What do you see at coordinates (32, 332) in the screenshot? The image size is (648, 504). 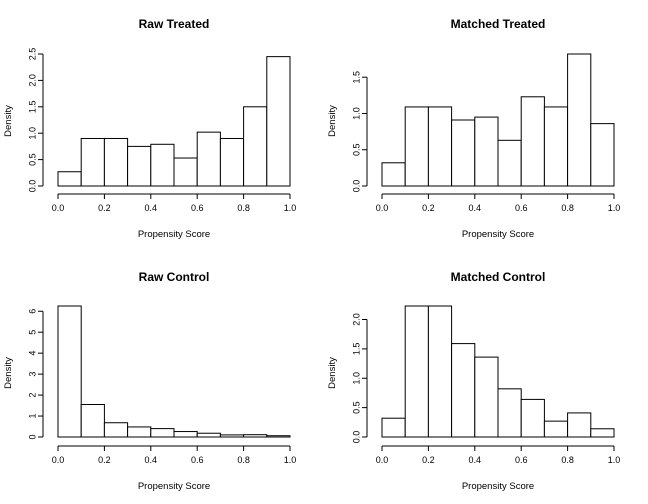 I see `y-tick-label: 5` at bounding box center [32, 332].